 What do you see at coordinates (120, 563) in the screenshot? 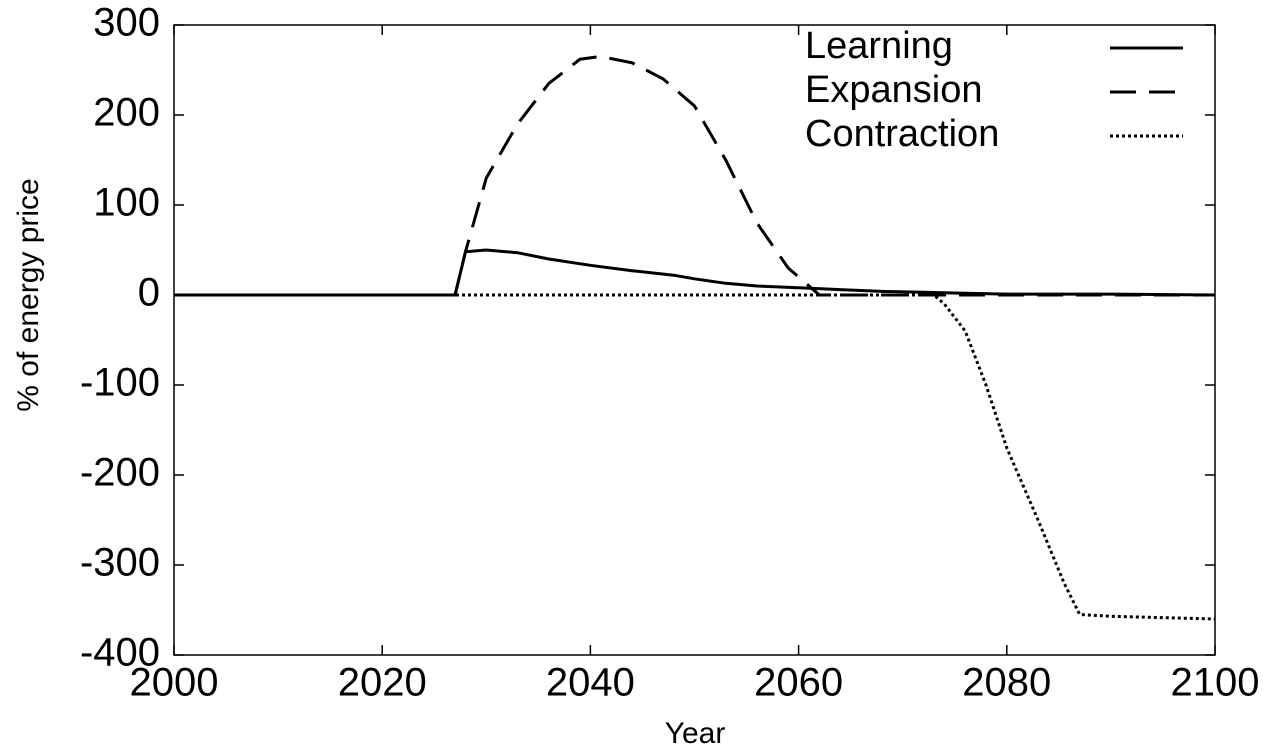
I see `y-tick-label: -300` at bounding box center [120, 563].